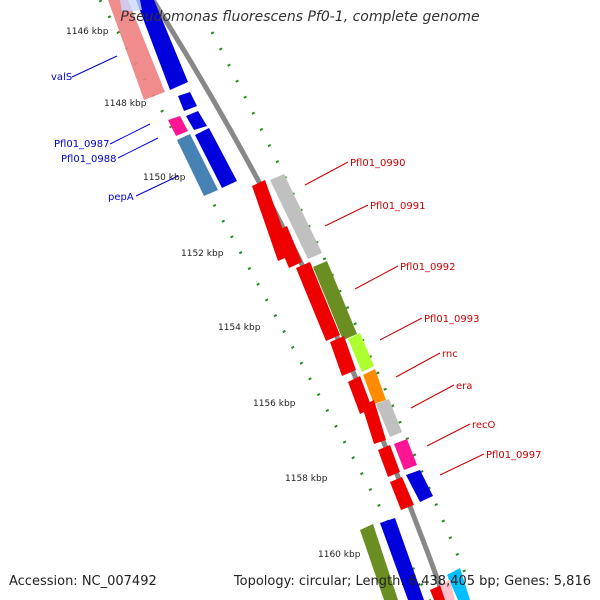 This screenshot has width=600, height=600. Describe the element at coordinates (514, 455) in the screenshot. I see `gene-label-pfl01-0997: Pfl01_0997` at that location.